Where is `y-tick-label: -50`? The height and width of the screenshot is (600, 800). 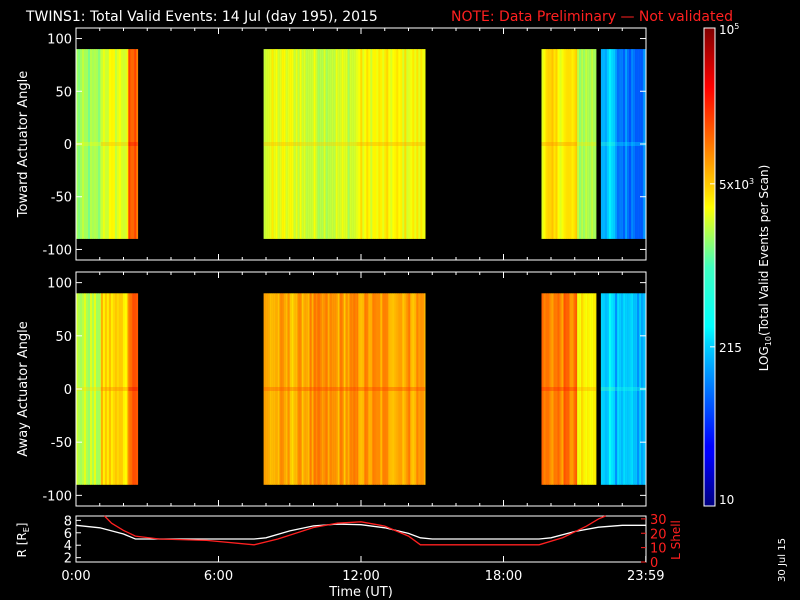 y-tick-label: -50 is located at coordinates (61, 198).